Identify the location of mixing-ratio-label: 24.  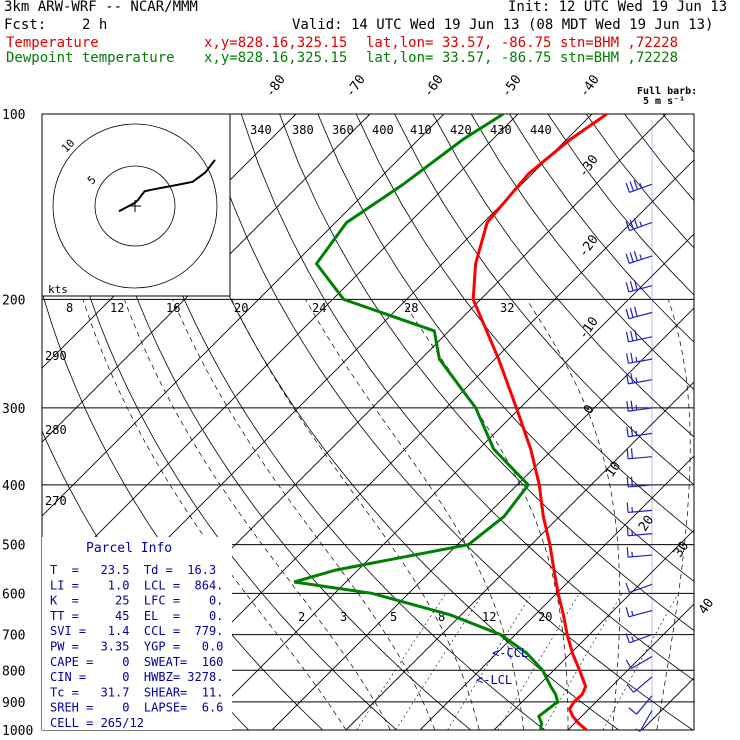
(319, 308).